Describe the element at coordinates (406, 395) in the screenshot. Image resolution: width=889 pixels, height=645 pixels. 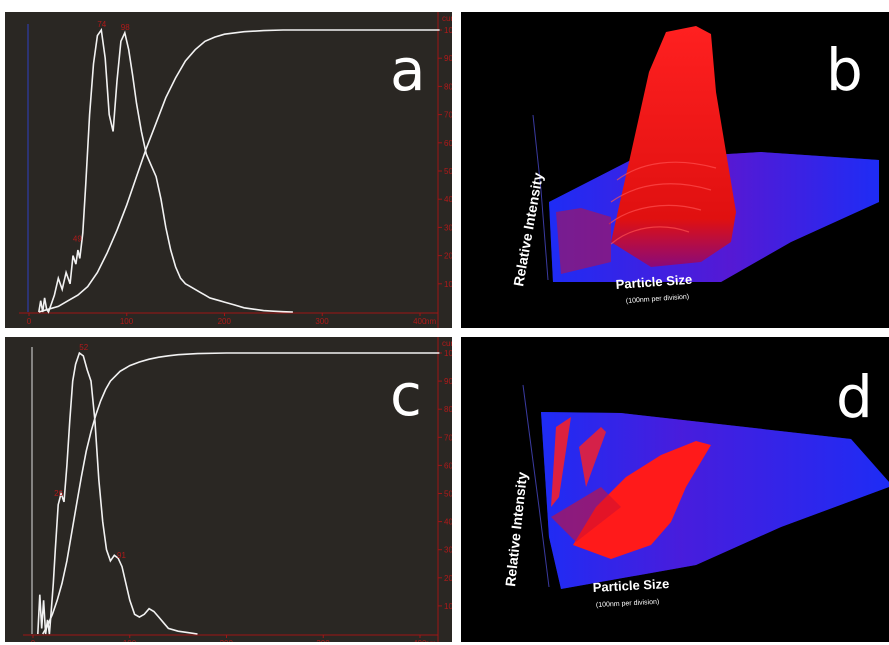
I see `panel-letter: c` at that location.